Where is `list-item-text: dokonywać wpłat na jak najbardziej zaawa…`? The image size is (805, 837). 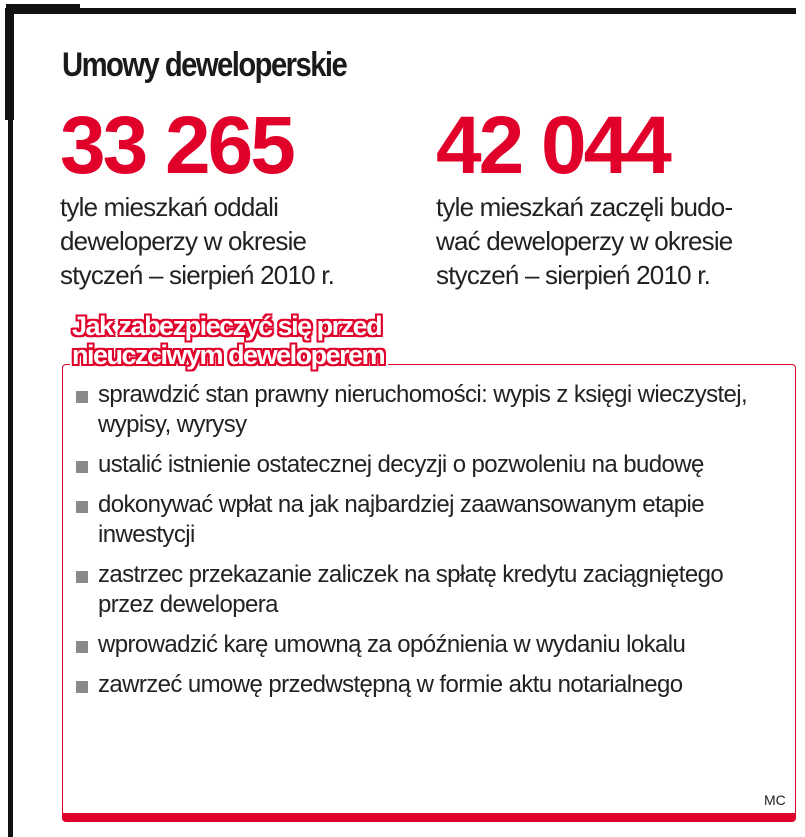 list-item-text: dokonywać wpłat na jak najbardziej zaawa… is located at coordinates (401, 519).